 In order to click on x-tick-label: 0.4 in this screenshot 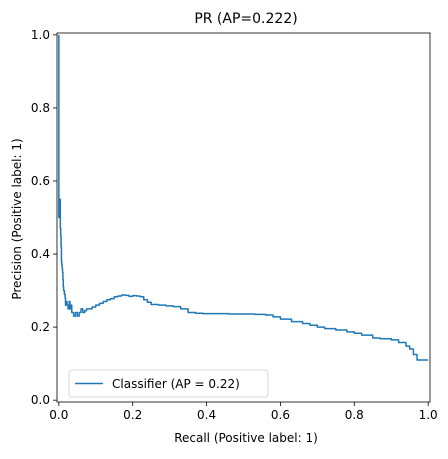, I will do `click(206, 415)`.